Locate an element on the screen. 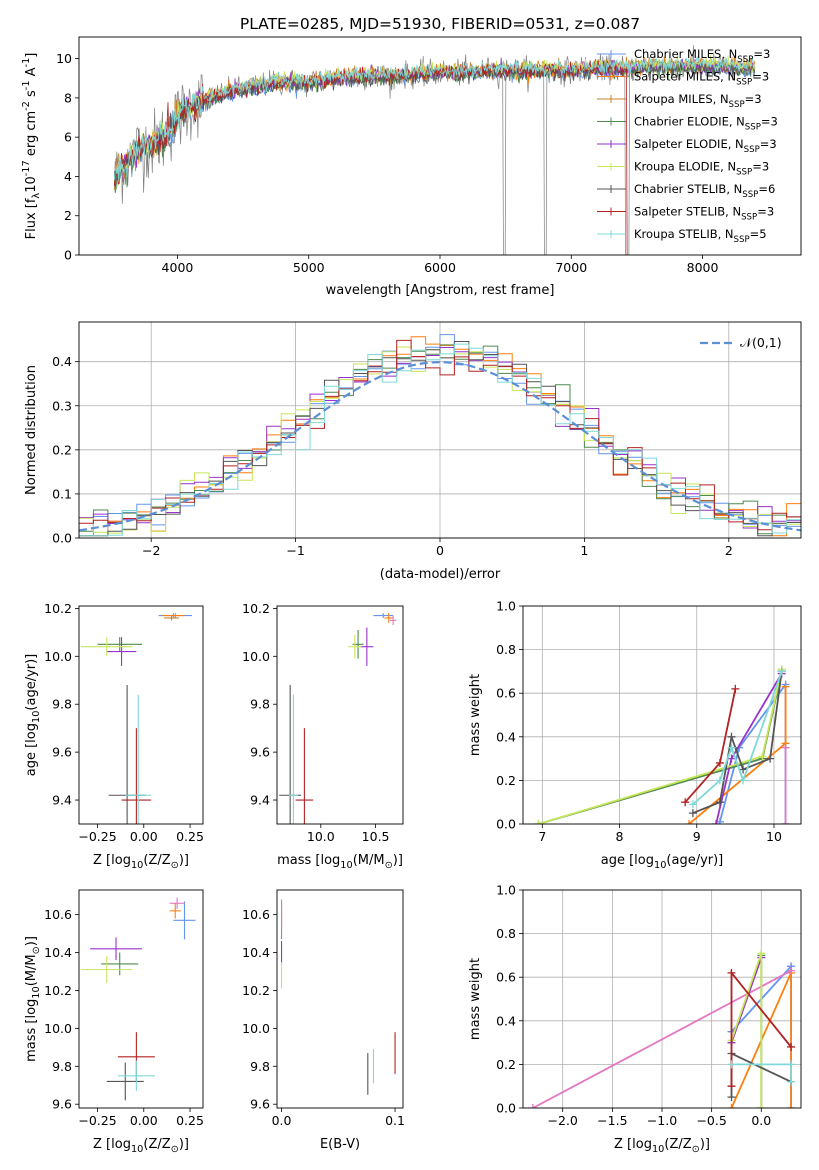 Image resolution: width=819 pixels, height=1170 pixels. weight-vs-Z-ytick-label-2: 0.2 is located at coordinates (506, 1064).